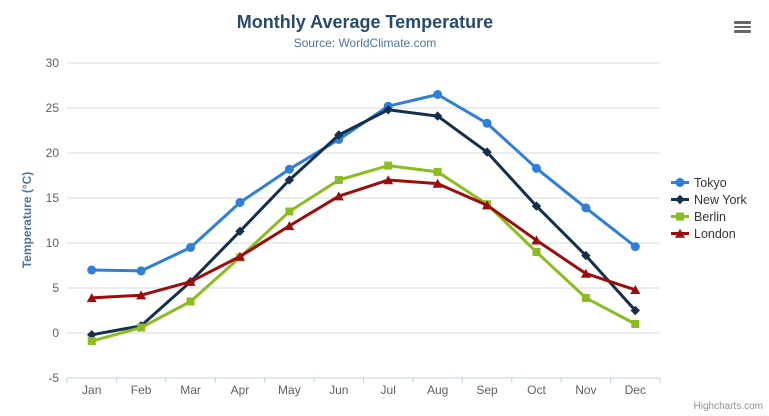 The image size is (769, 416). I want to click on legend-item-berlin: Berlin, so click(709, 216).